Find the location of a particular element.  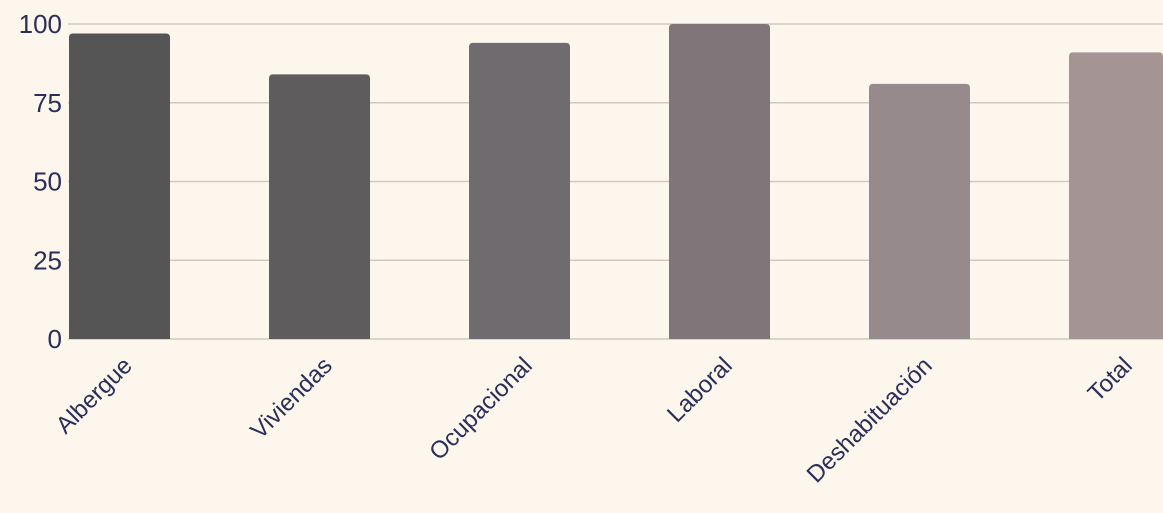

x-tick-label: Ocupacional is located at coordinates (480, 408).